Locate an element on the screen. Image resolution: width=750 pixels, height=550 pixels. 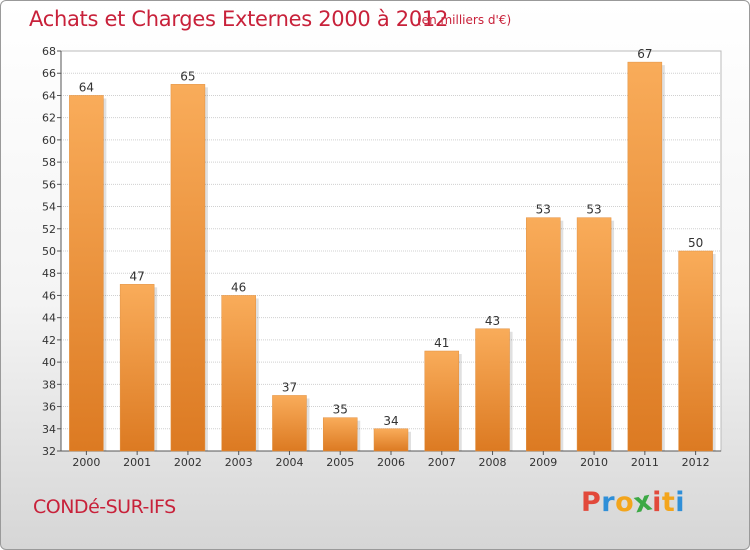
x-tick-label: 2008 is located at coordinates (493, 462).